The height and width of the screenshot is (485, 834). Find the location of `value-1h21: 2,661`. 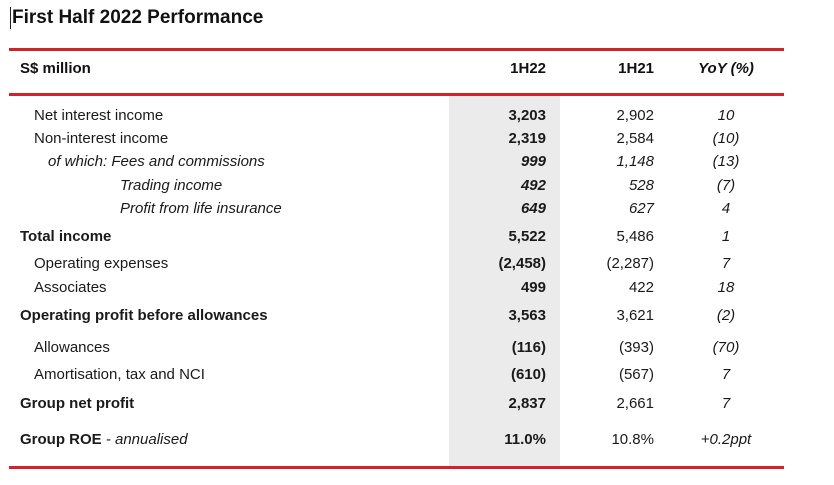

value-1h21: 2,661 is located at coordinates (635, 403).